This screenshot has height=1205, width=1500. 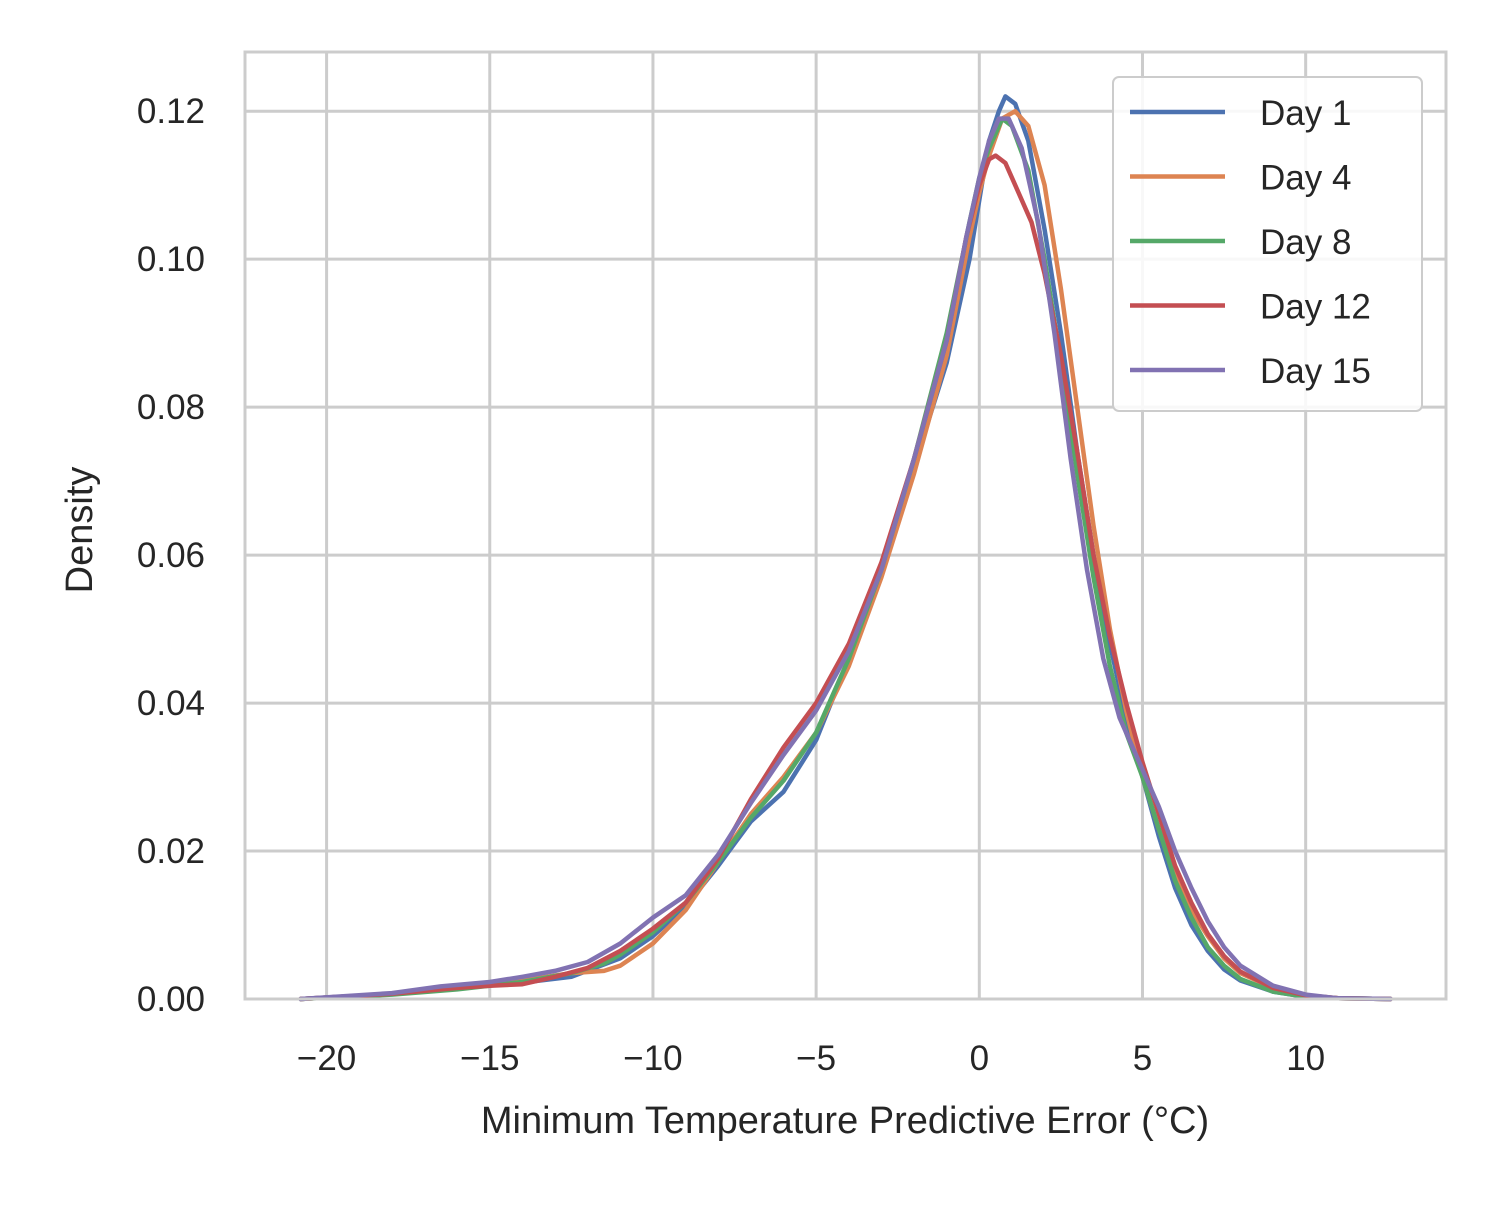 I want to click on y-axis-label: Density, so click(x=80, y=530).